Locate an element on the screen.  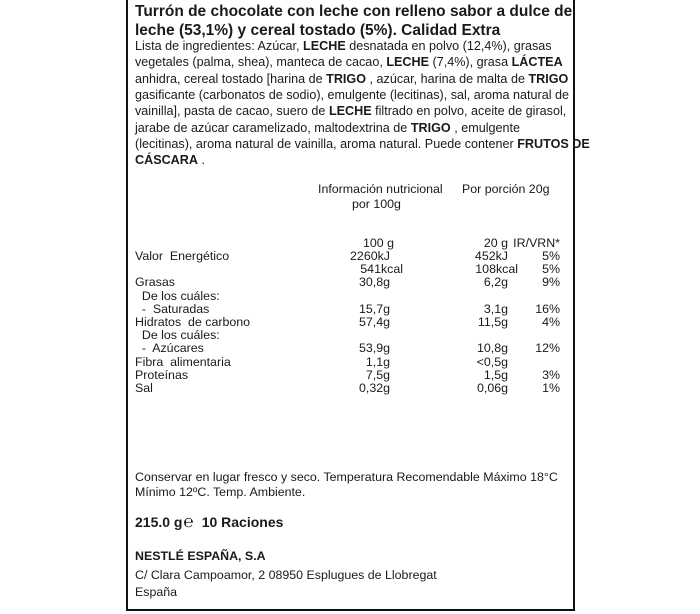
nutrient-label: - Azúcares is located at coordinates (169, 348).